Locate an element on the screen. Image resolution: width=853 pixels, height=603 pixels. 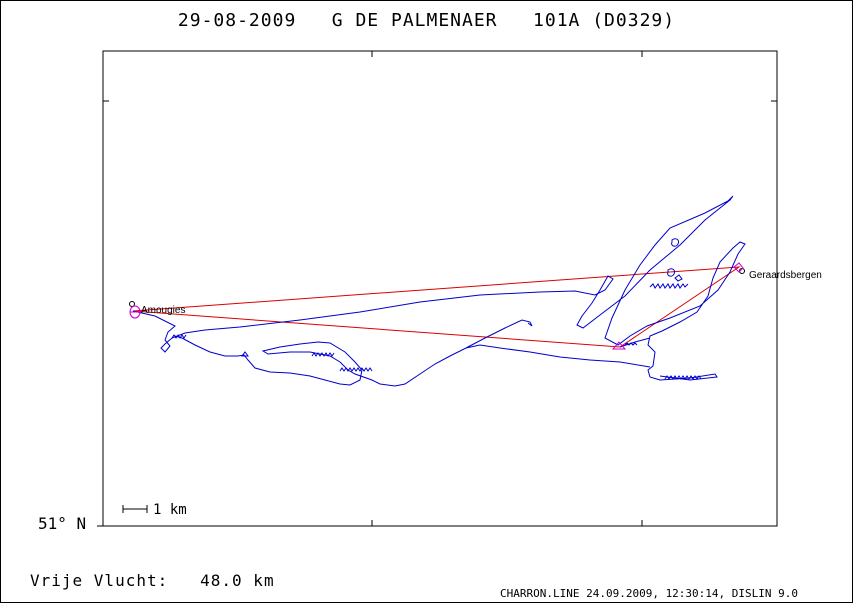
scale-label: 1 km is located at coordinates (170, 510).